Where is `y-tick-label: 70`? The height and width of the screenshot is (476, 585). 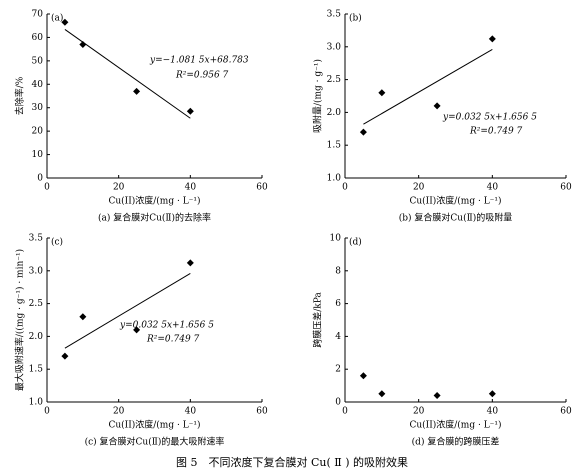 y-tick-label: 70 is located at coordinates (38, 15).